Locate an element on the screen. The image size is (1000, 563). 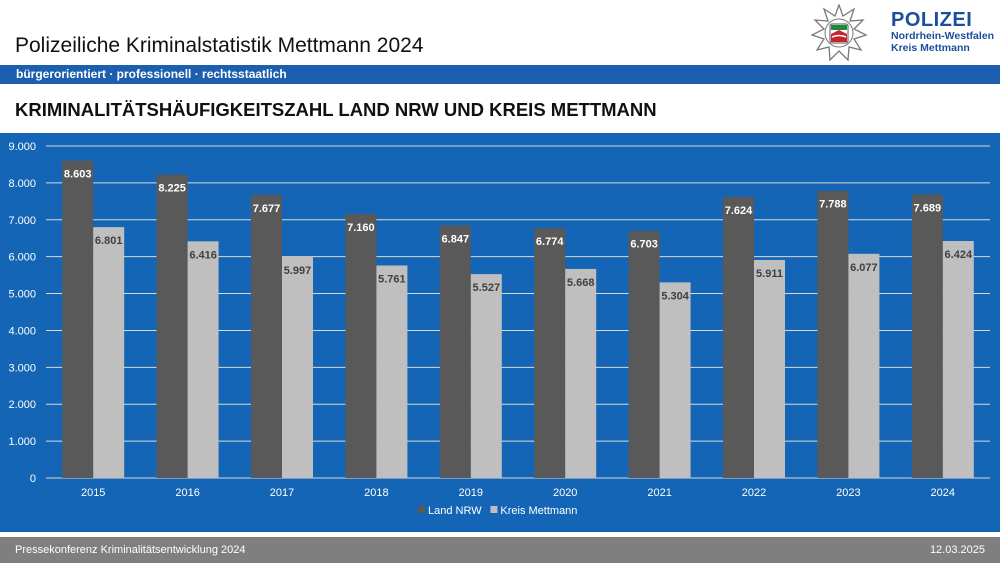
logo-main-text: POLIZEI is located at coordinates (932, 20).